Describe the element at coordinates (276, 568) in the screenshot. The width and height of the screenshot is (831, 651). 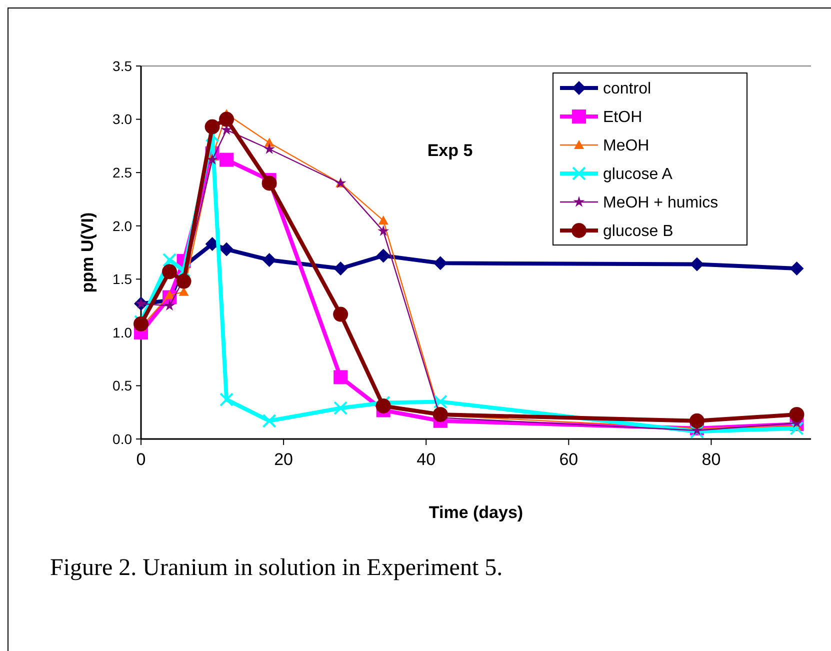
I see `caption: Figure 2. Uranium in solution in Experiment 5.` at that location.